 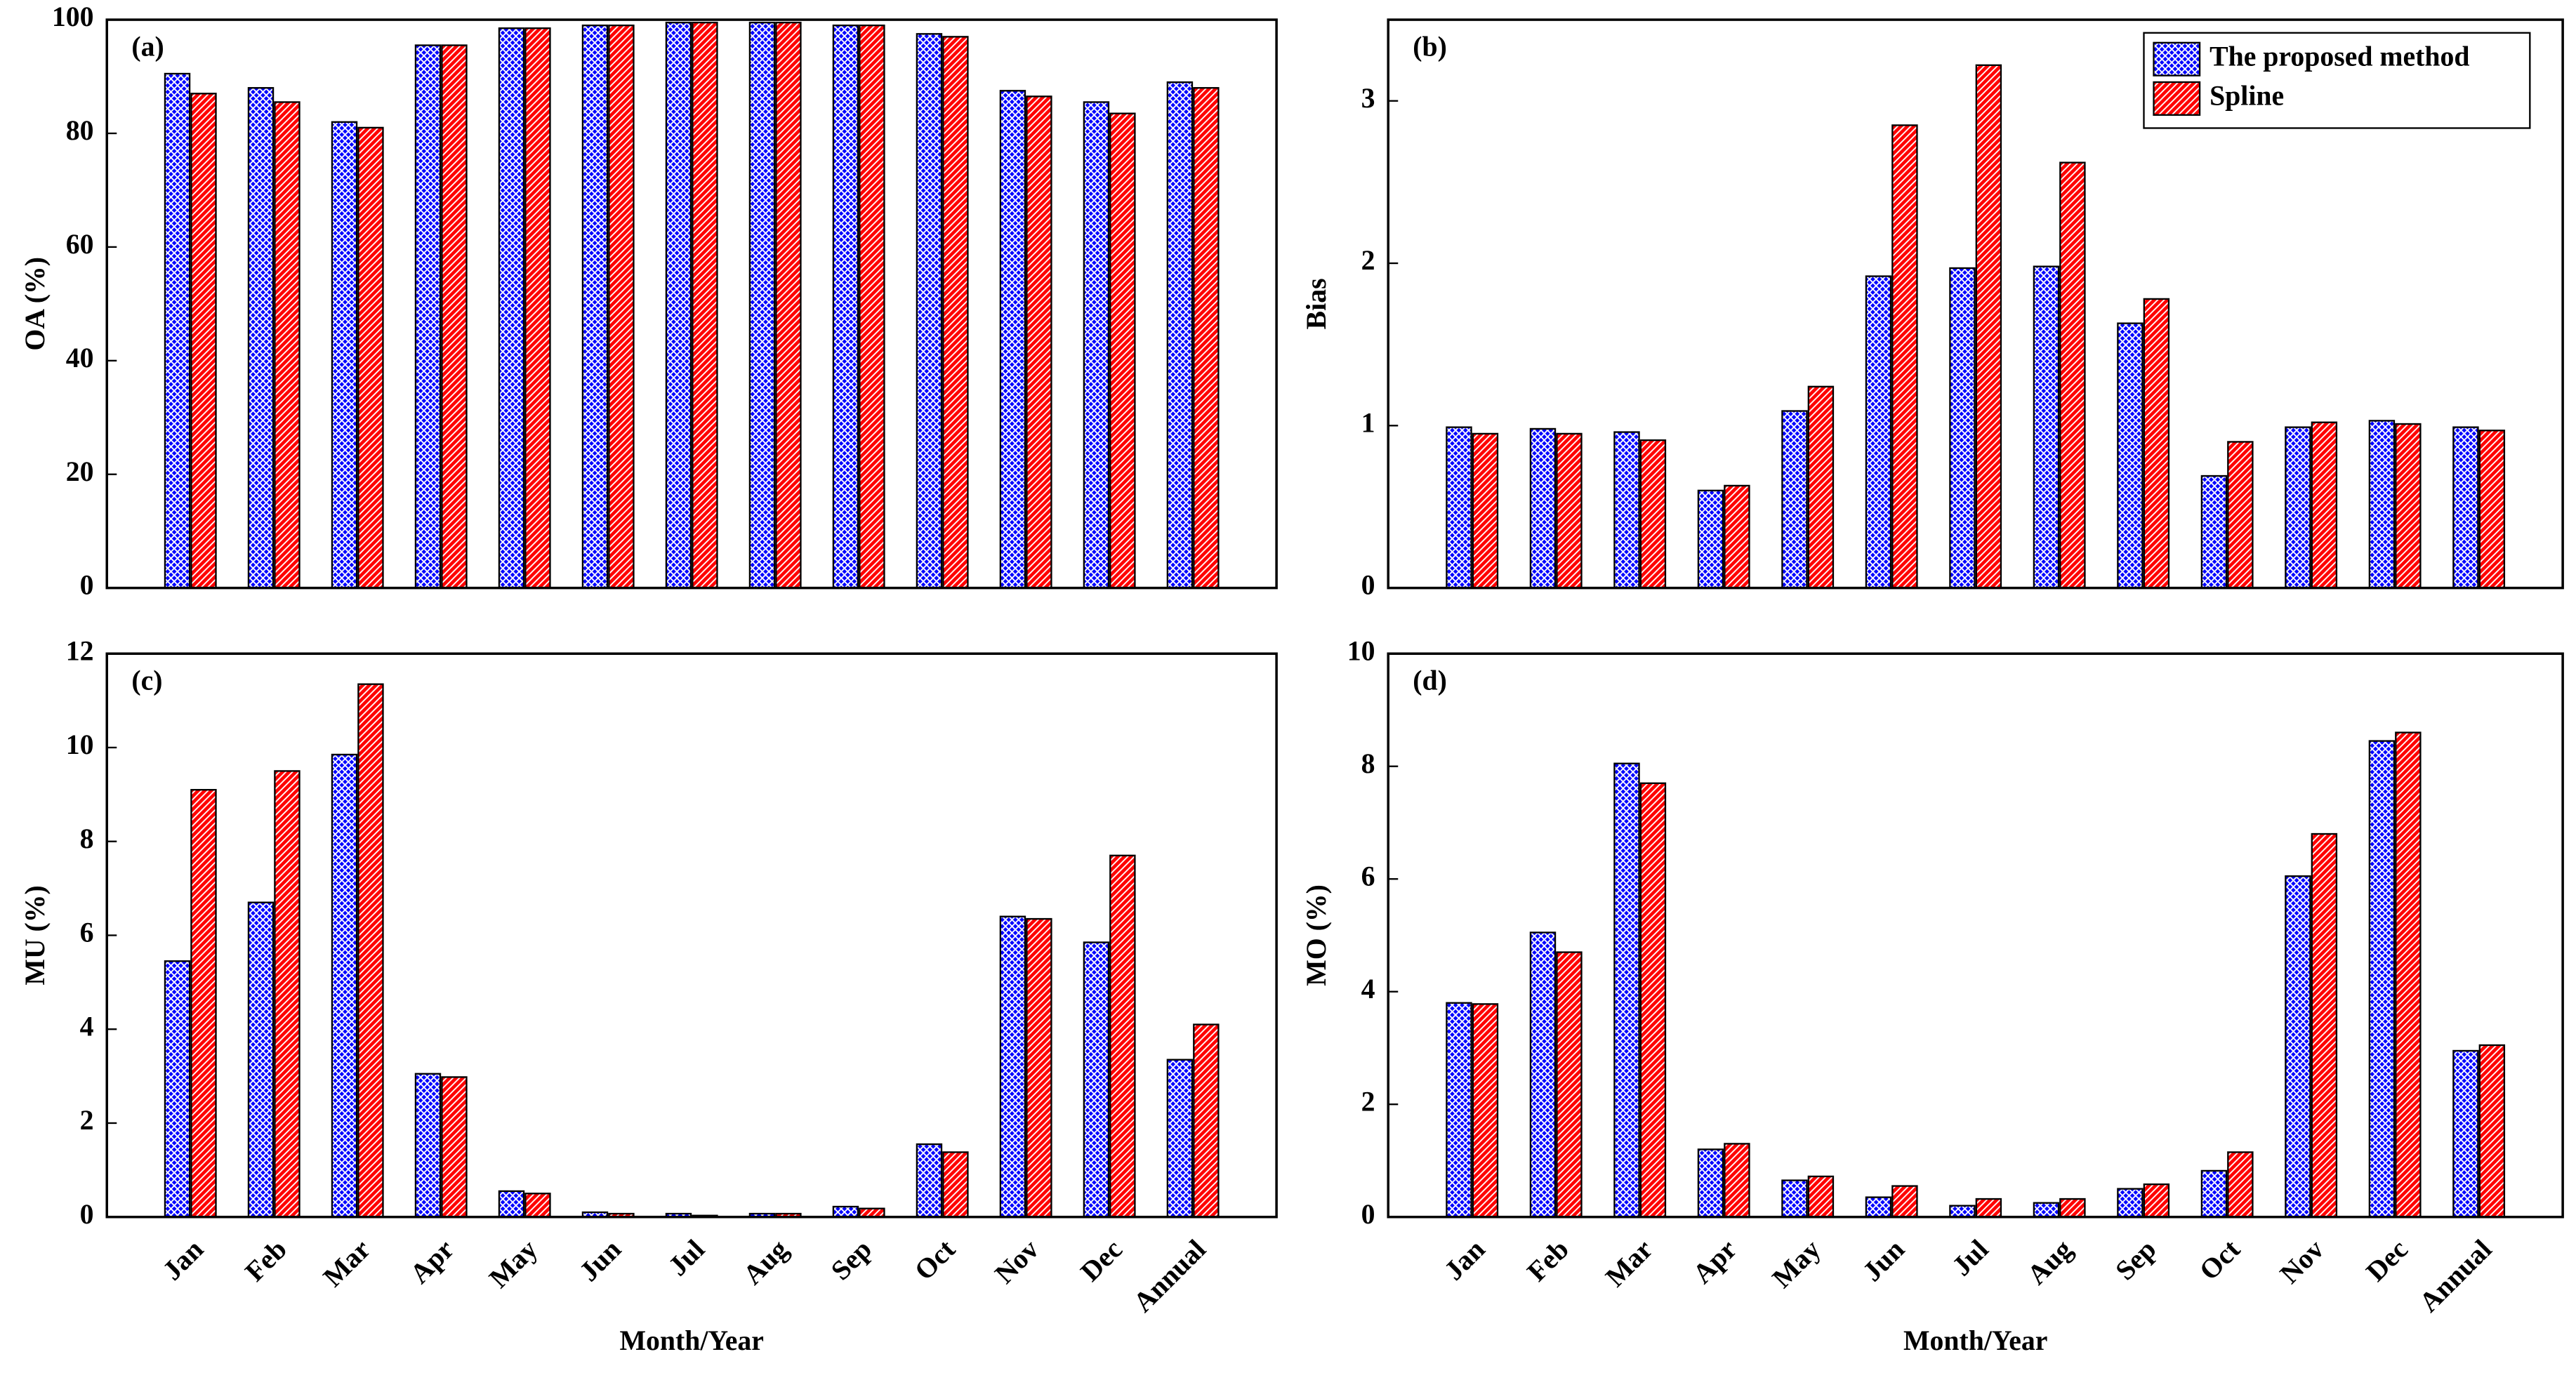 What do you see at coordinates (1368, 989) in the screenshot?
I see `y-tick-label: 4` at bounding box center [1368, 989].